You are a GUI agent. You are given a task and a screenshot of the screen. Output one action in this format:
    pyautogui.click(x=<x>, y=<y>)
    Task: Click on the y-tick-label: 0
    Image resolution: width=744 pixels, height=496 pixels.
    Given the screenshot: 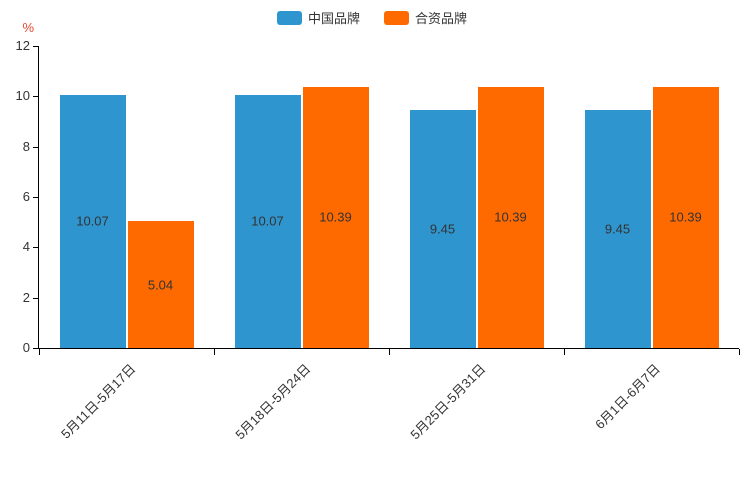 What is the action you would take?
    pyautogui.click(x=26, y=347)
    